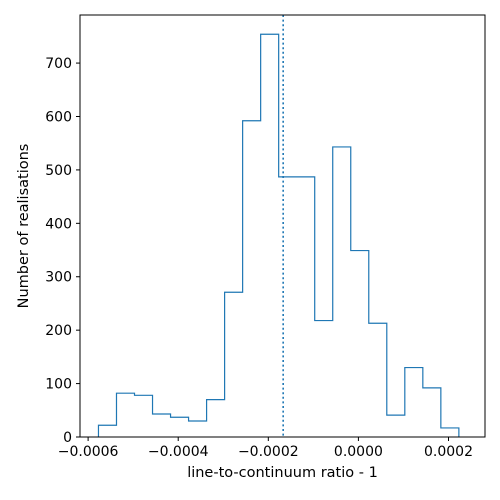 Image resolution: width=500 pixels, height=500 pixels. I want to click on y-tick-label: 400, so click(58, 224).